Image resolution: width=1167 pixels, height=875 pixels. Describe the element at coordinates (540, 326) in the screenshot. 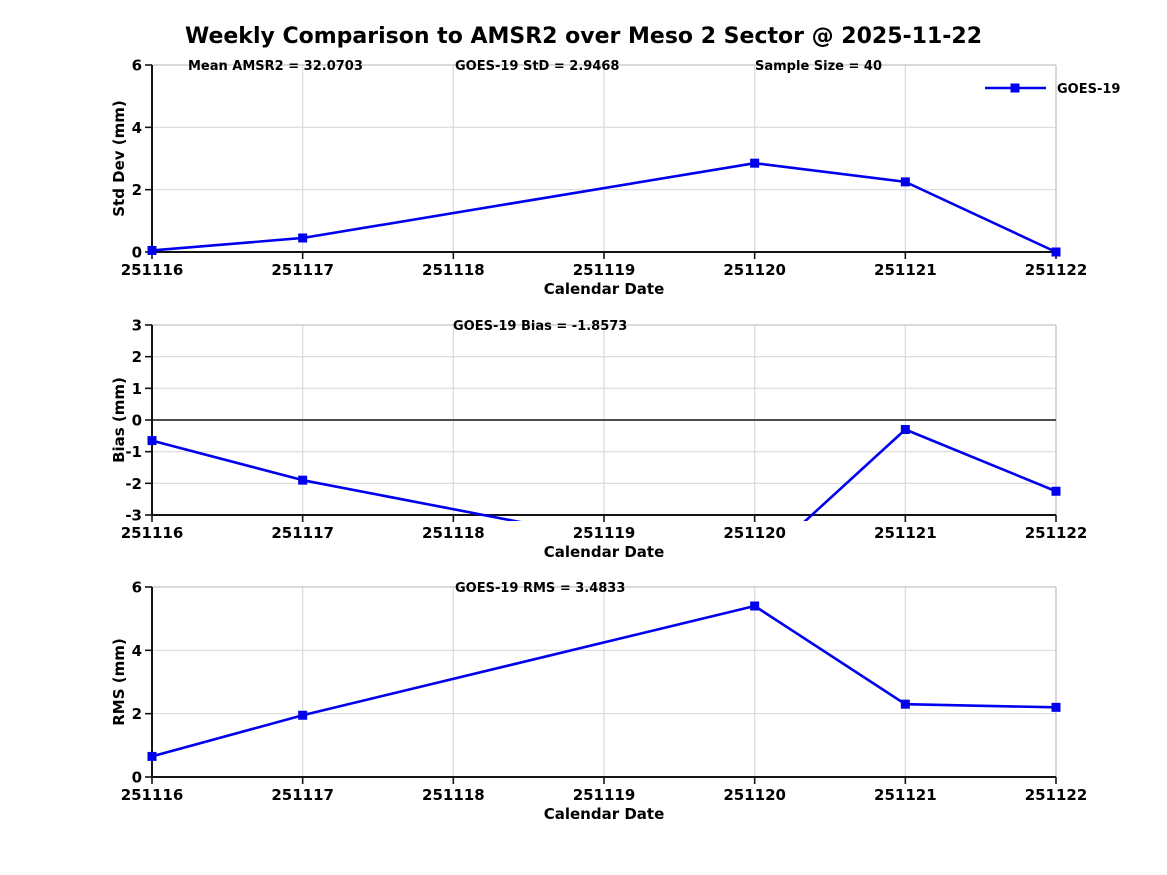

I see `annotation: GOES-19 Bias = -1.8573` at that location.